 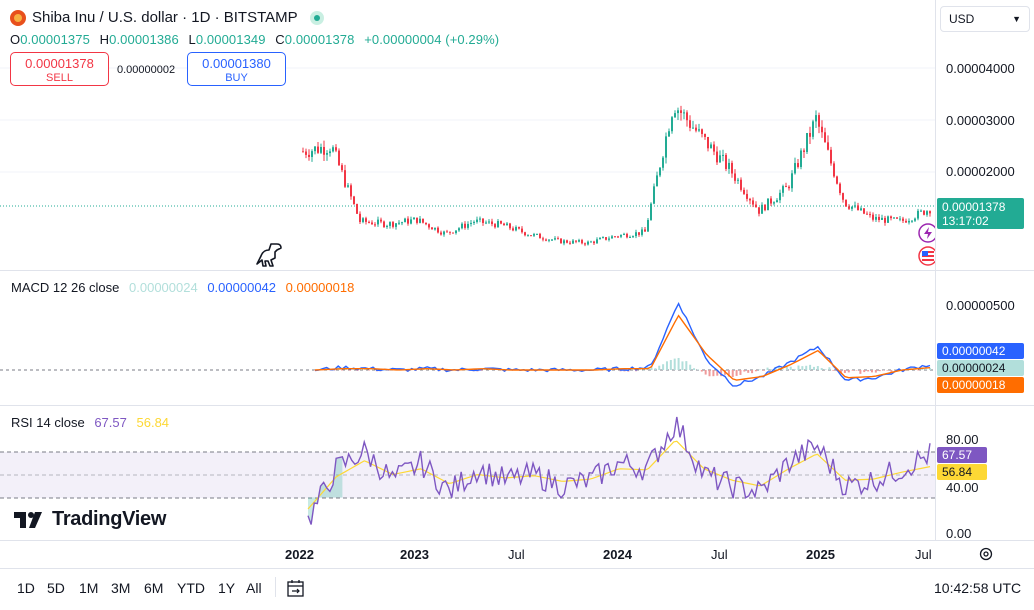 I want to click on ohlc-open-value: 0.00001375, so click(x=55, y=39).